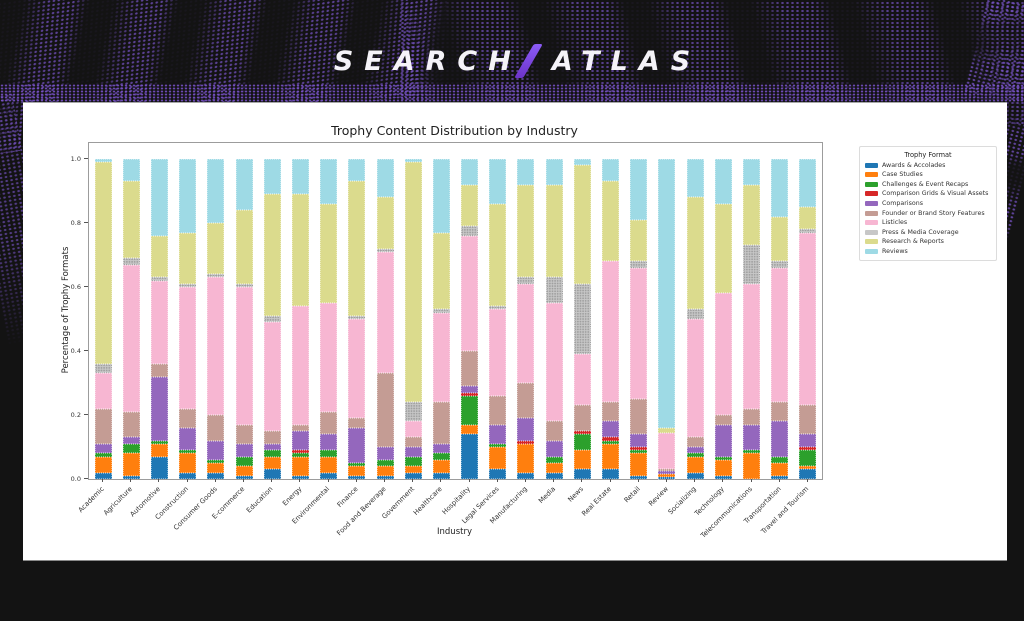 The width and height of the screenshot is (1024, 621). What do you see at coordinates (626, 61) in the screenshot?
I see `logo-word-atlas: ATLAS` at bounding box center [626, 61].